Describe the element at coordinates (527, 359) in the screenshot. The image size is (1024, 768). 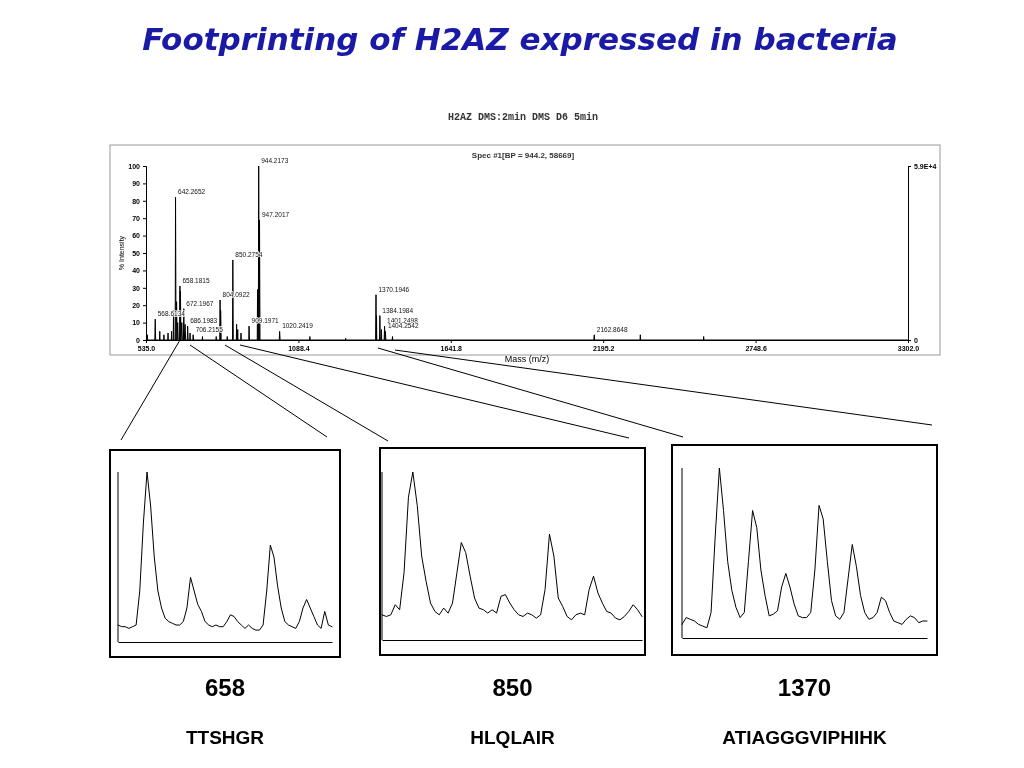
I see `x-axis-title: Mass (m/z)` at that location.